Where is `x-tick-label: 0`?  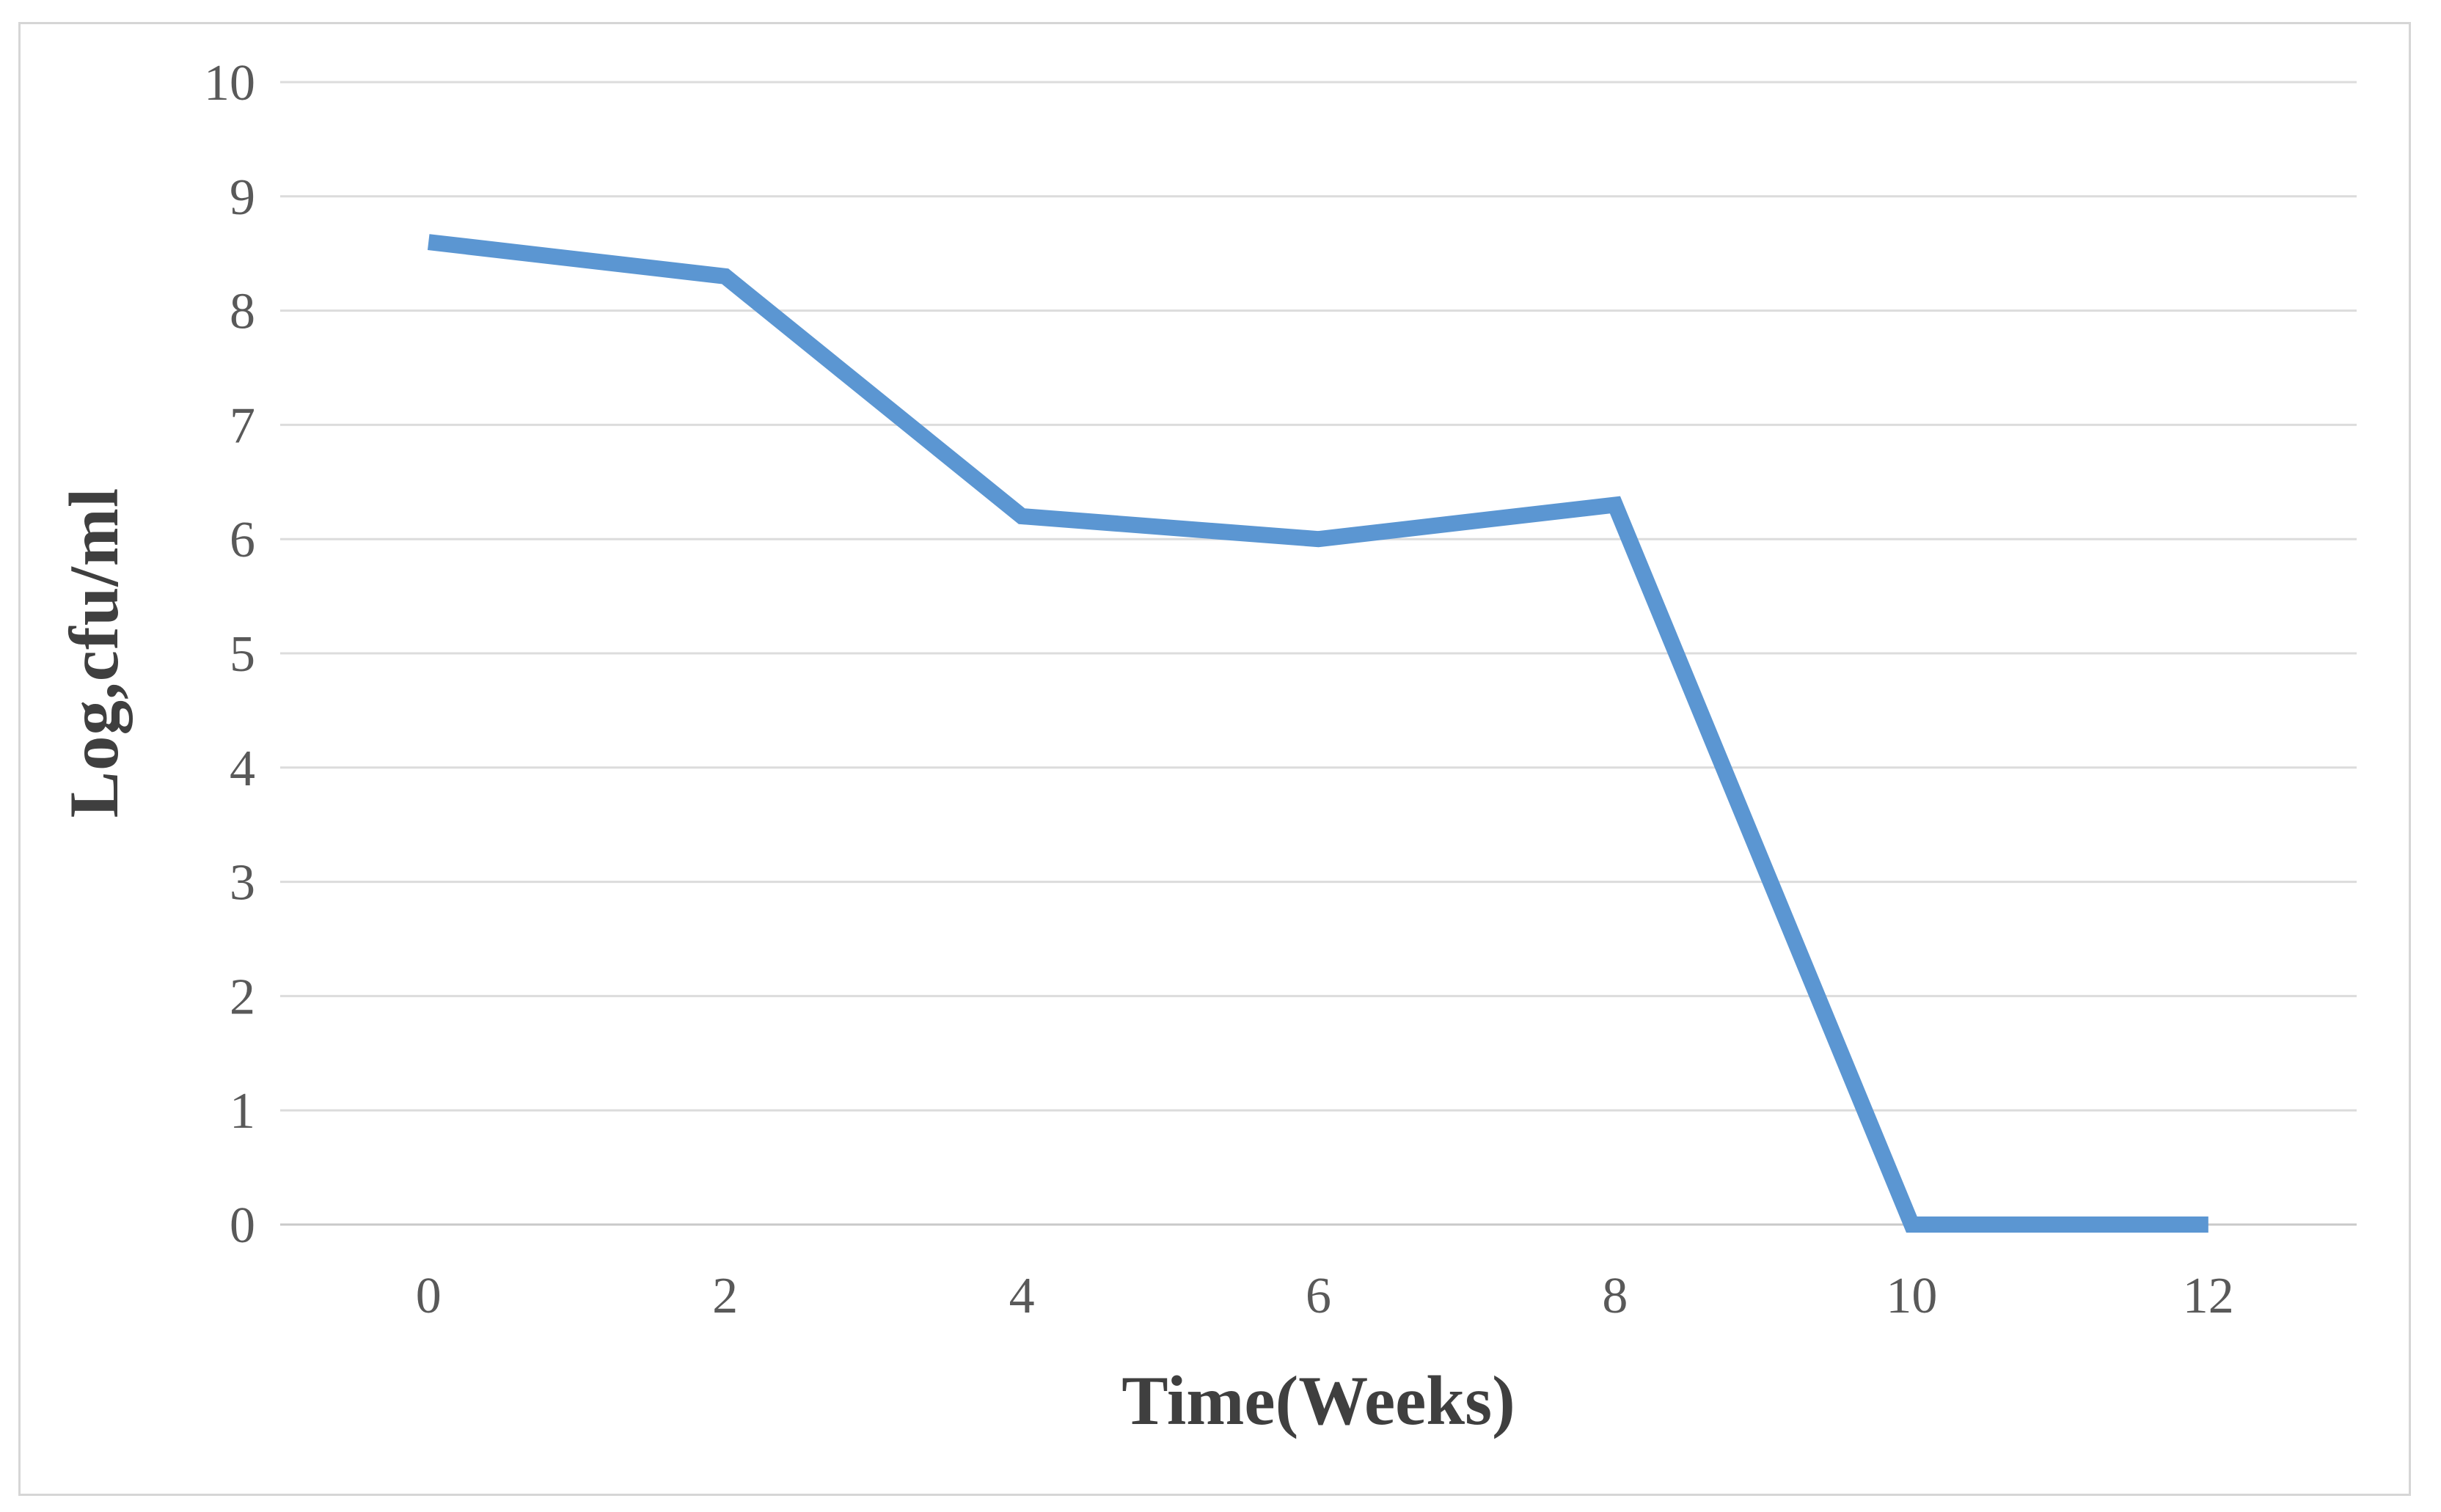 x-tick-label: 0 is located at coordinates (429, 1296).